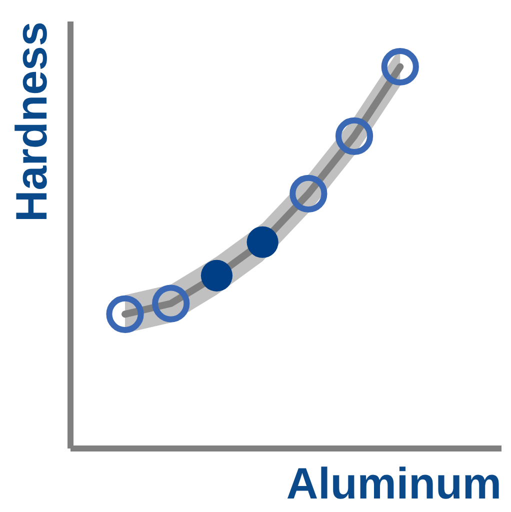 The image size is (511, 512). What do you see at coordinates (394, 484) in the screenshot?
I see `x-axis-title: Aluminum` at bounding box center [394, 484].